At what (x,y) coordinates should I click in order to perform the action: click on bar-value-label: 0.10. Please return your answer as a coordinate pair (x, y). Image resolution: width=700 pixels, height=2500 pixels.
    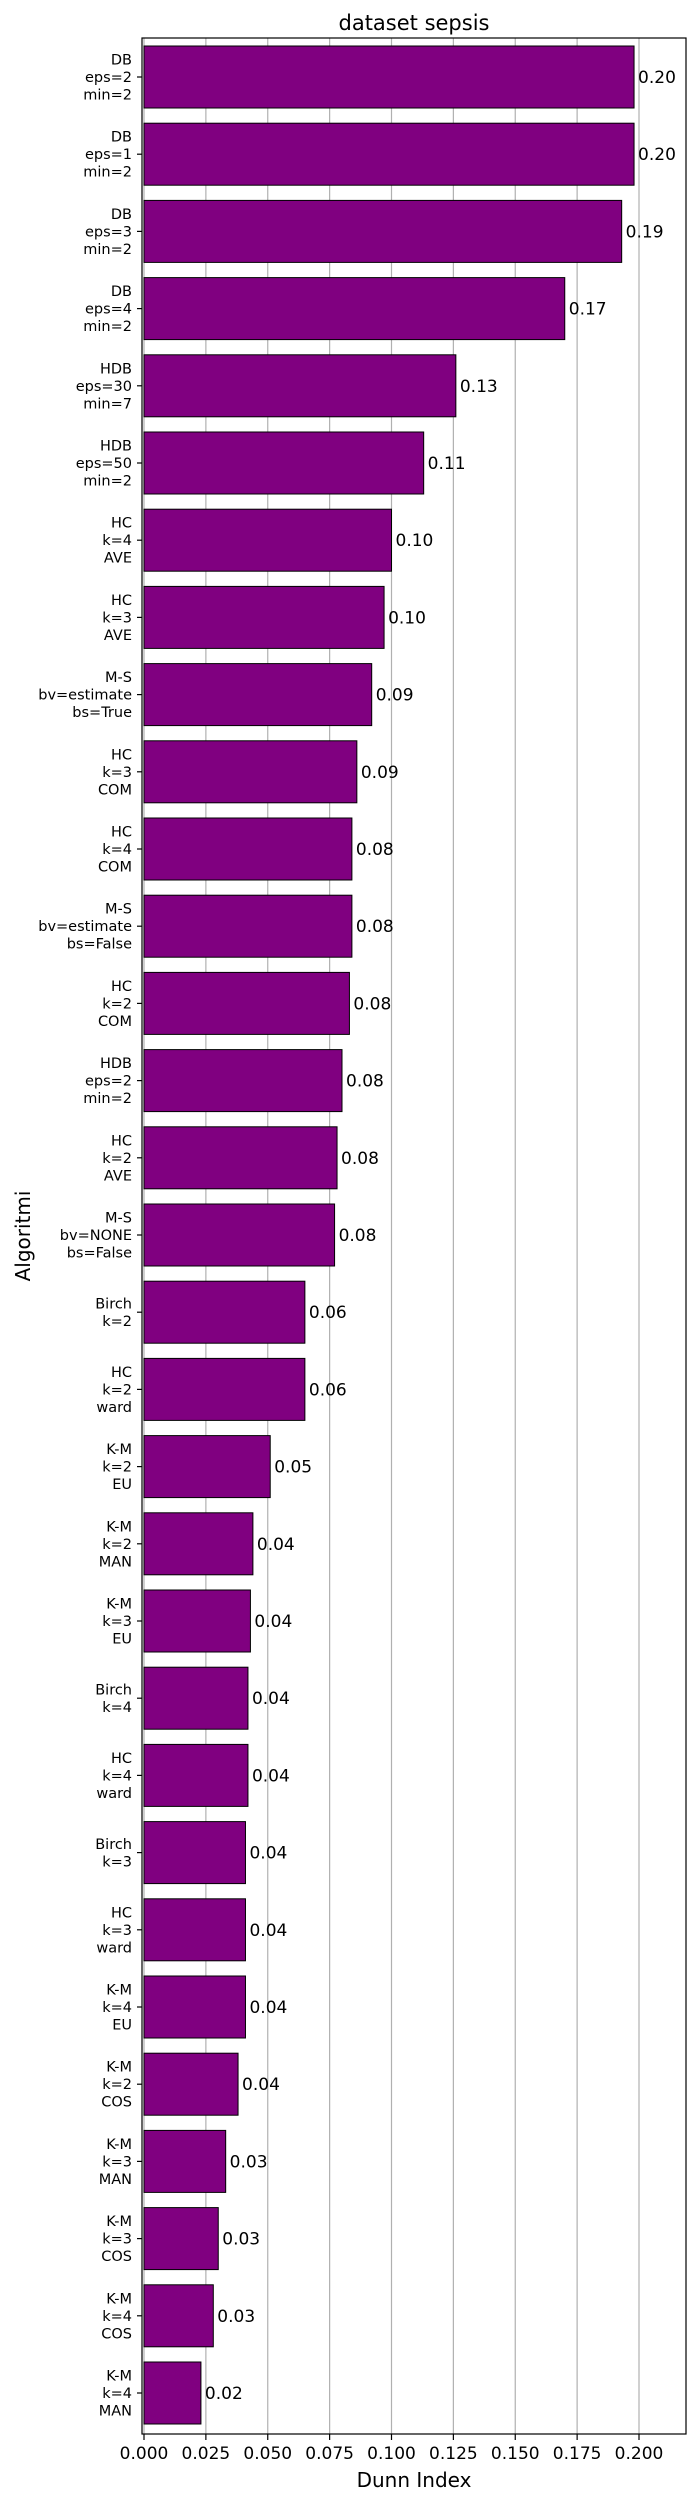
    Looking at the image, I should click on (407, 618).